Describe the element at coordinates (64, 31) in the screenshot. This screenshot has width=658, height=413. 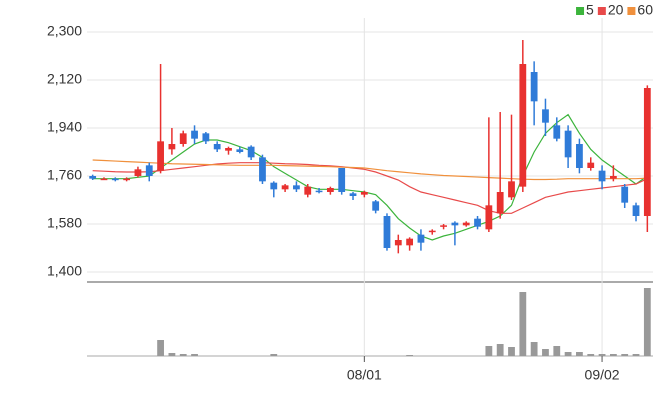
I see `y-tick-label: 2,300` at that location.